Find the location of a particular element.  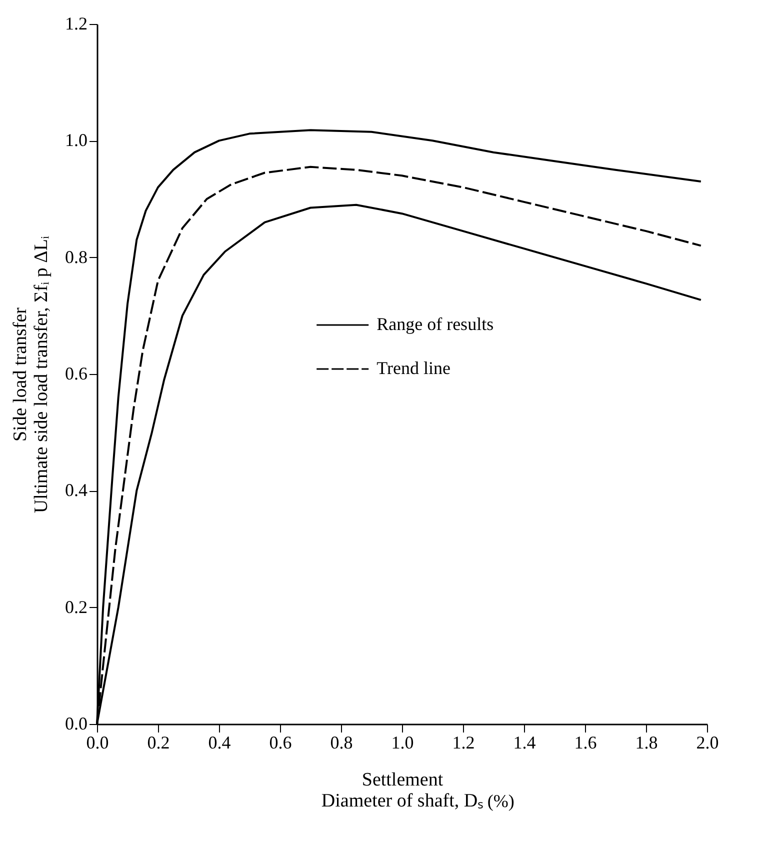

x-tick-label: 1.8 is located at coordinates (646, 742).